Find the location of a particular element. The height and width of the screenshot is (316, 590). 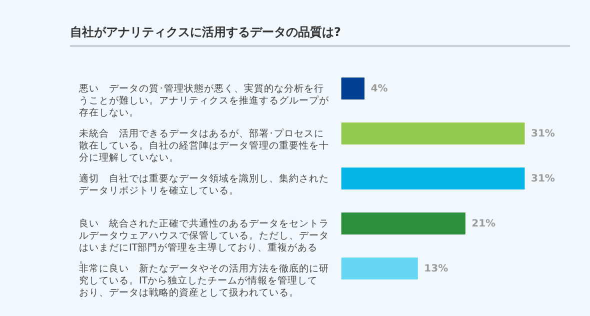

data-label: 4% is located at coordinates (379, 89).